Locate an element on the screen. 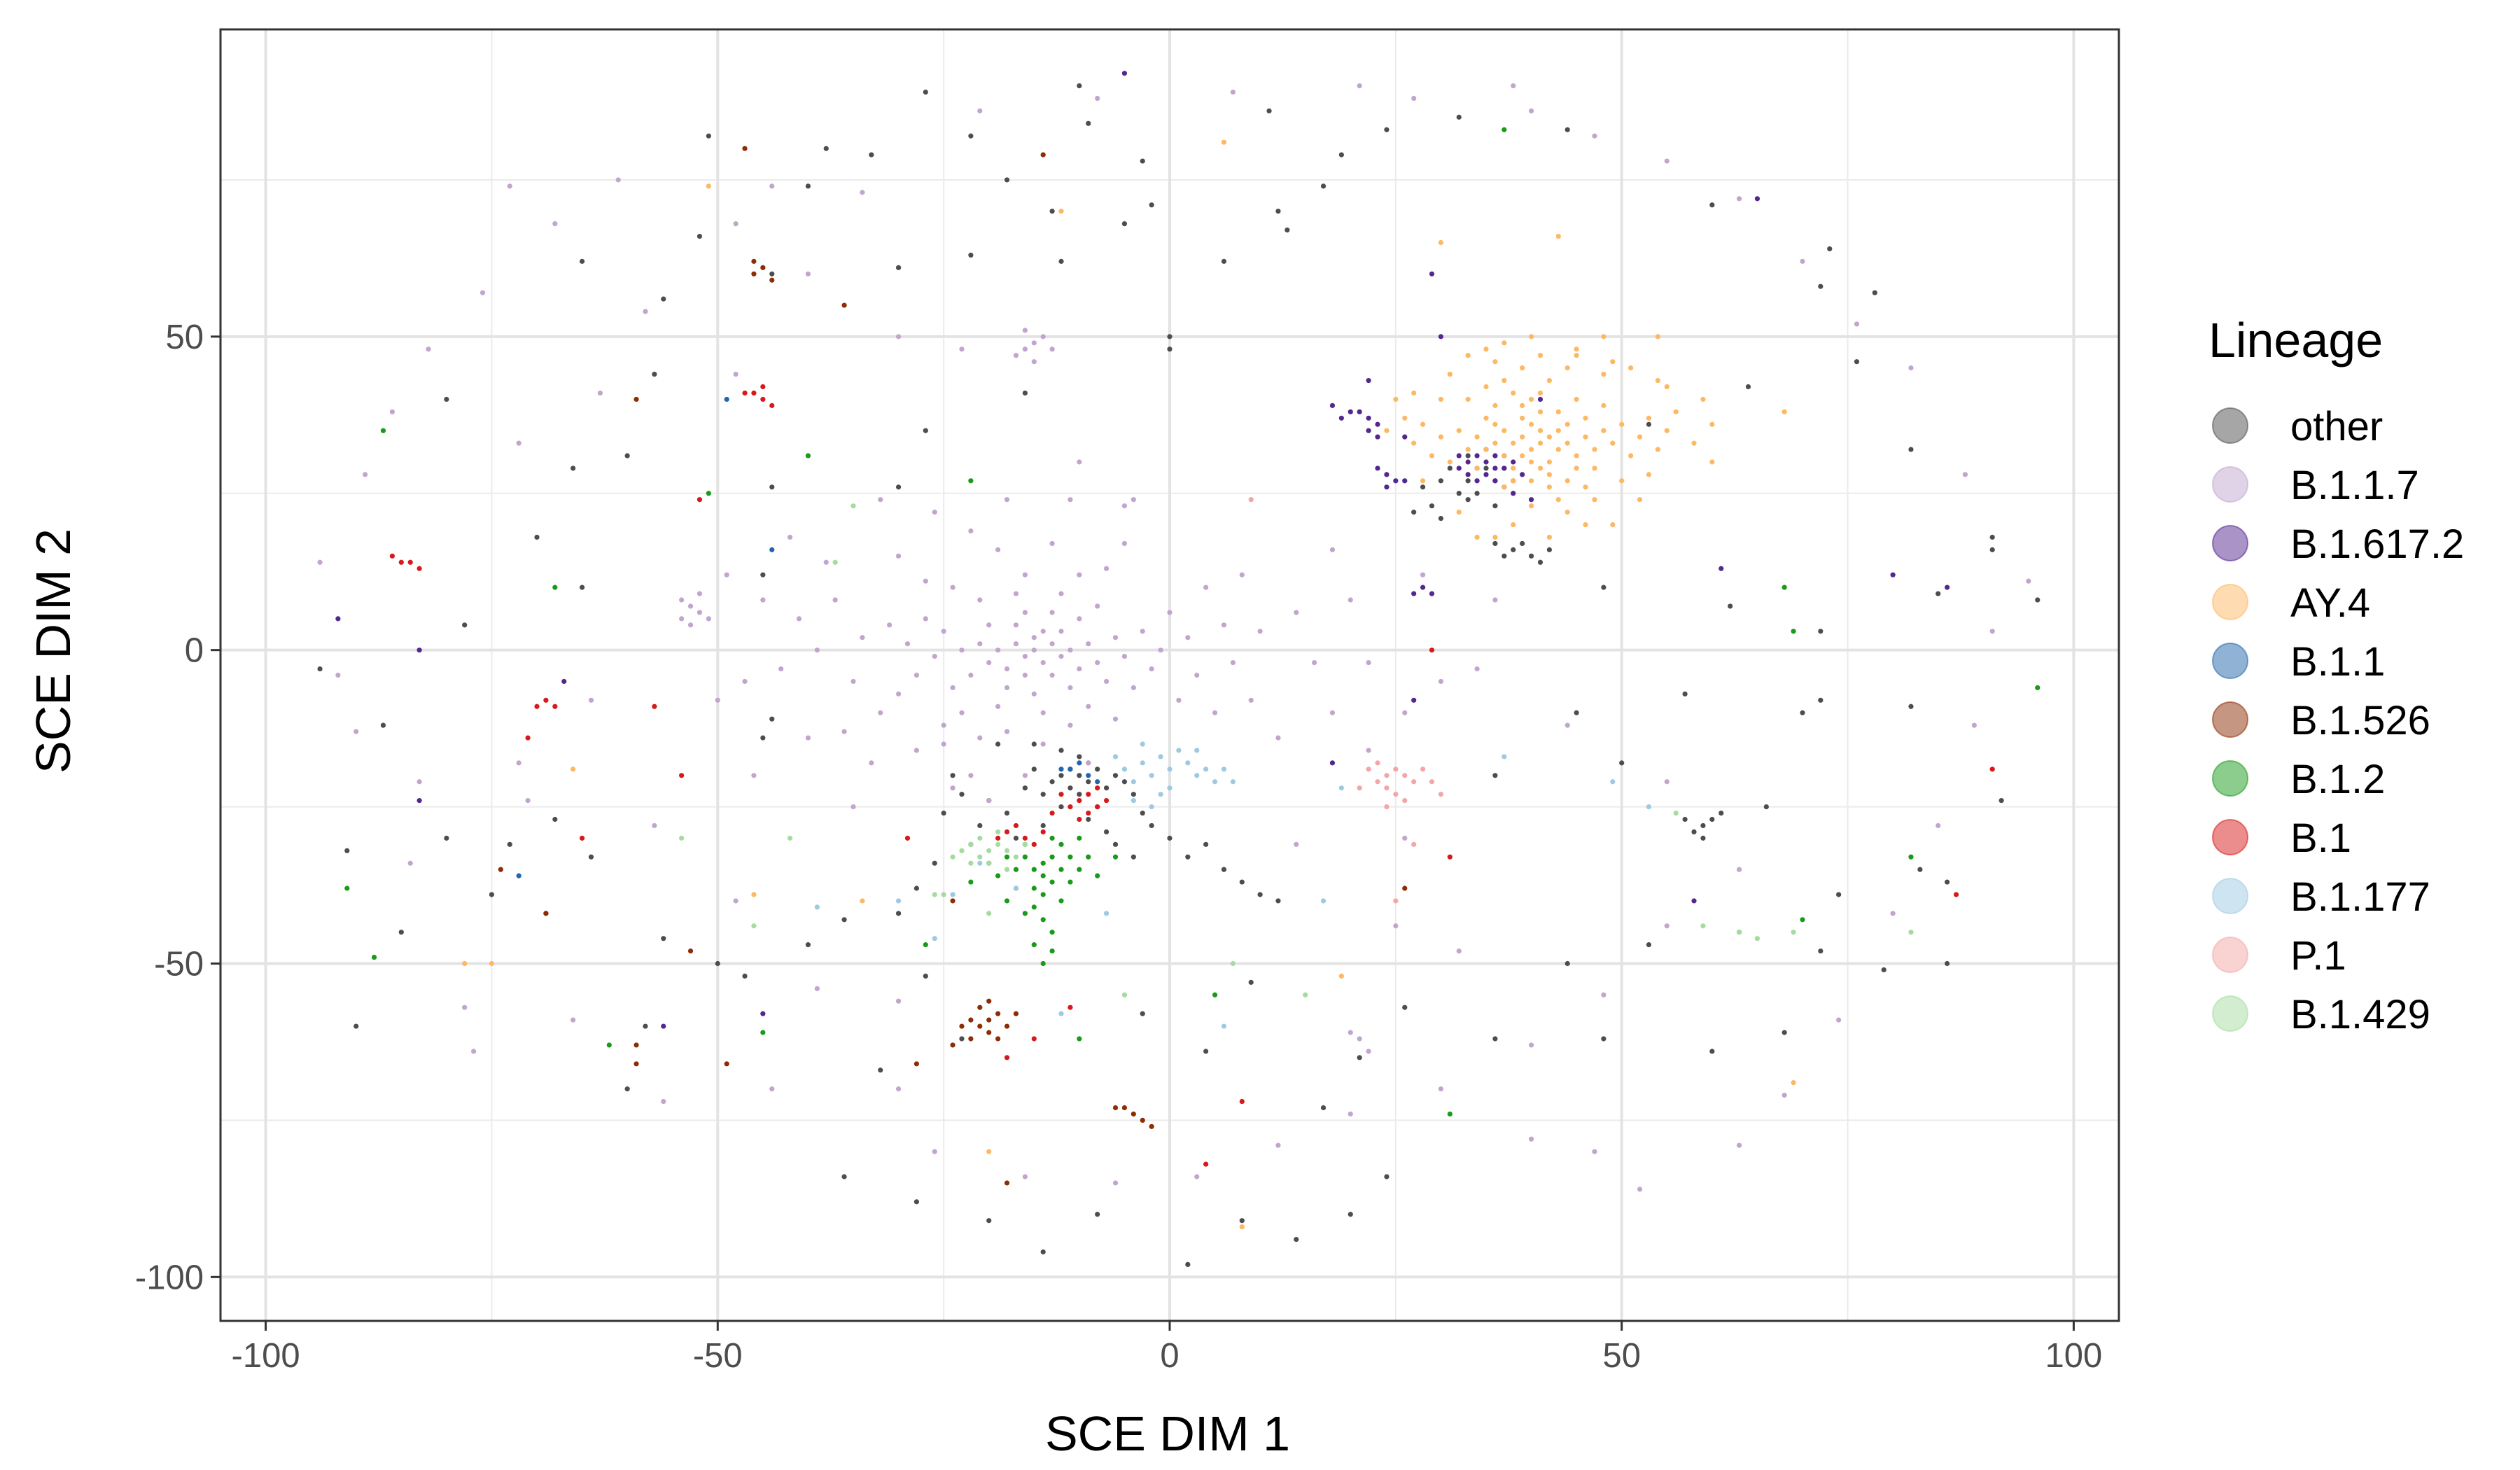 The width and height of the screenshot is (2520, 1470). legend-label: P.1 is located at coordinates (2318, 956).